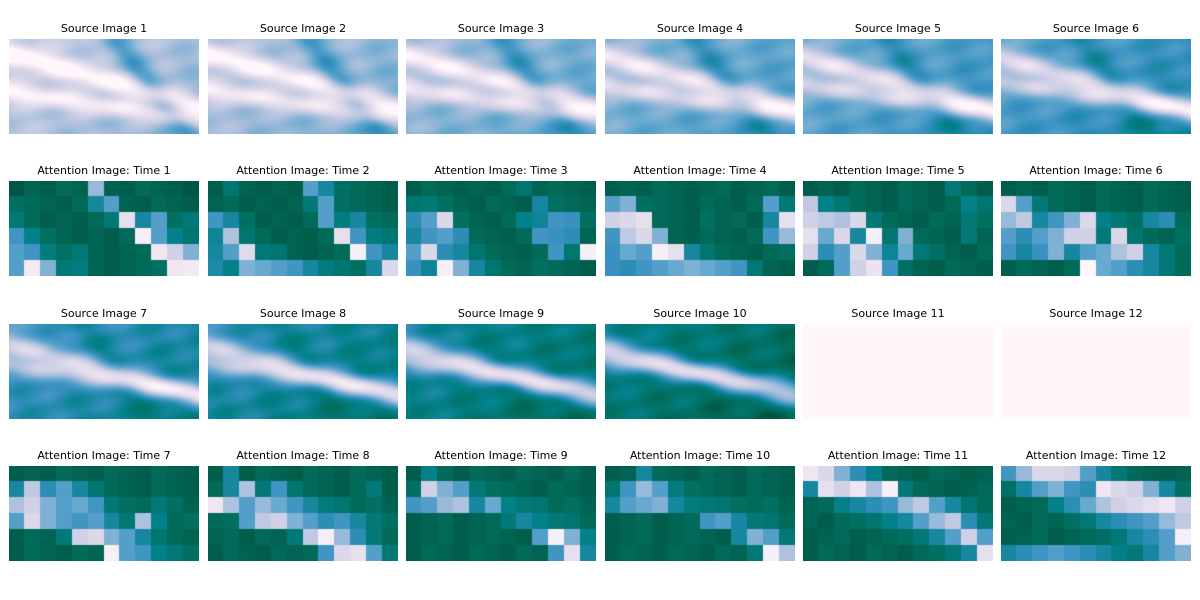 The width and height of the screenshot is (1200, 600). I want to click on panel-title: Attention Image: Time 4, so click(700, 170).